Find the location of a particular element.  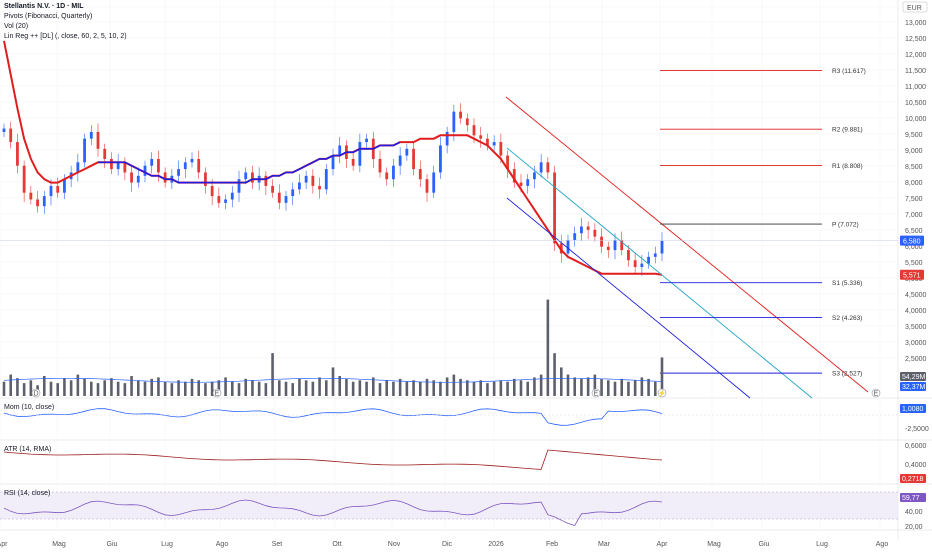

atr-tick-0: 0,6000 is located at coordinates (916, 446).